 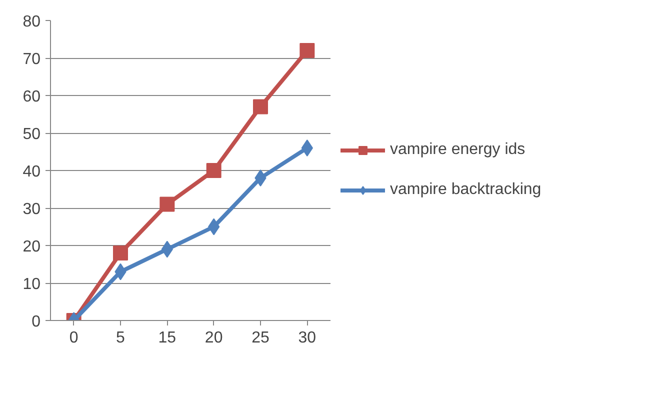 I want to click on y-tick-label: 30, so click(x=31, y=209).